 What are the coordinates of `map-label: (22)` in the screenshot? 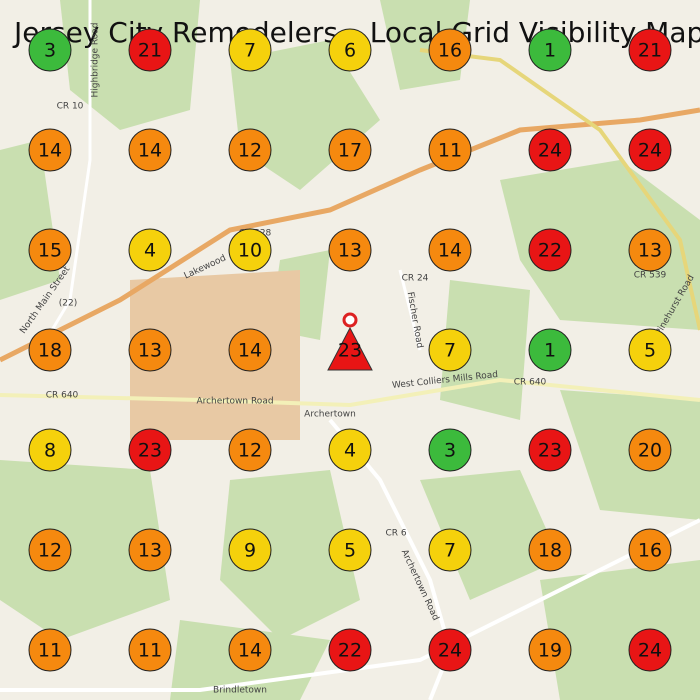 It's located at (68, 304).